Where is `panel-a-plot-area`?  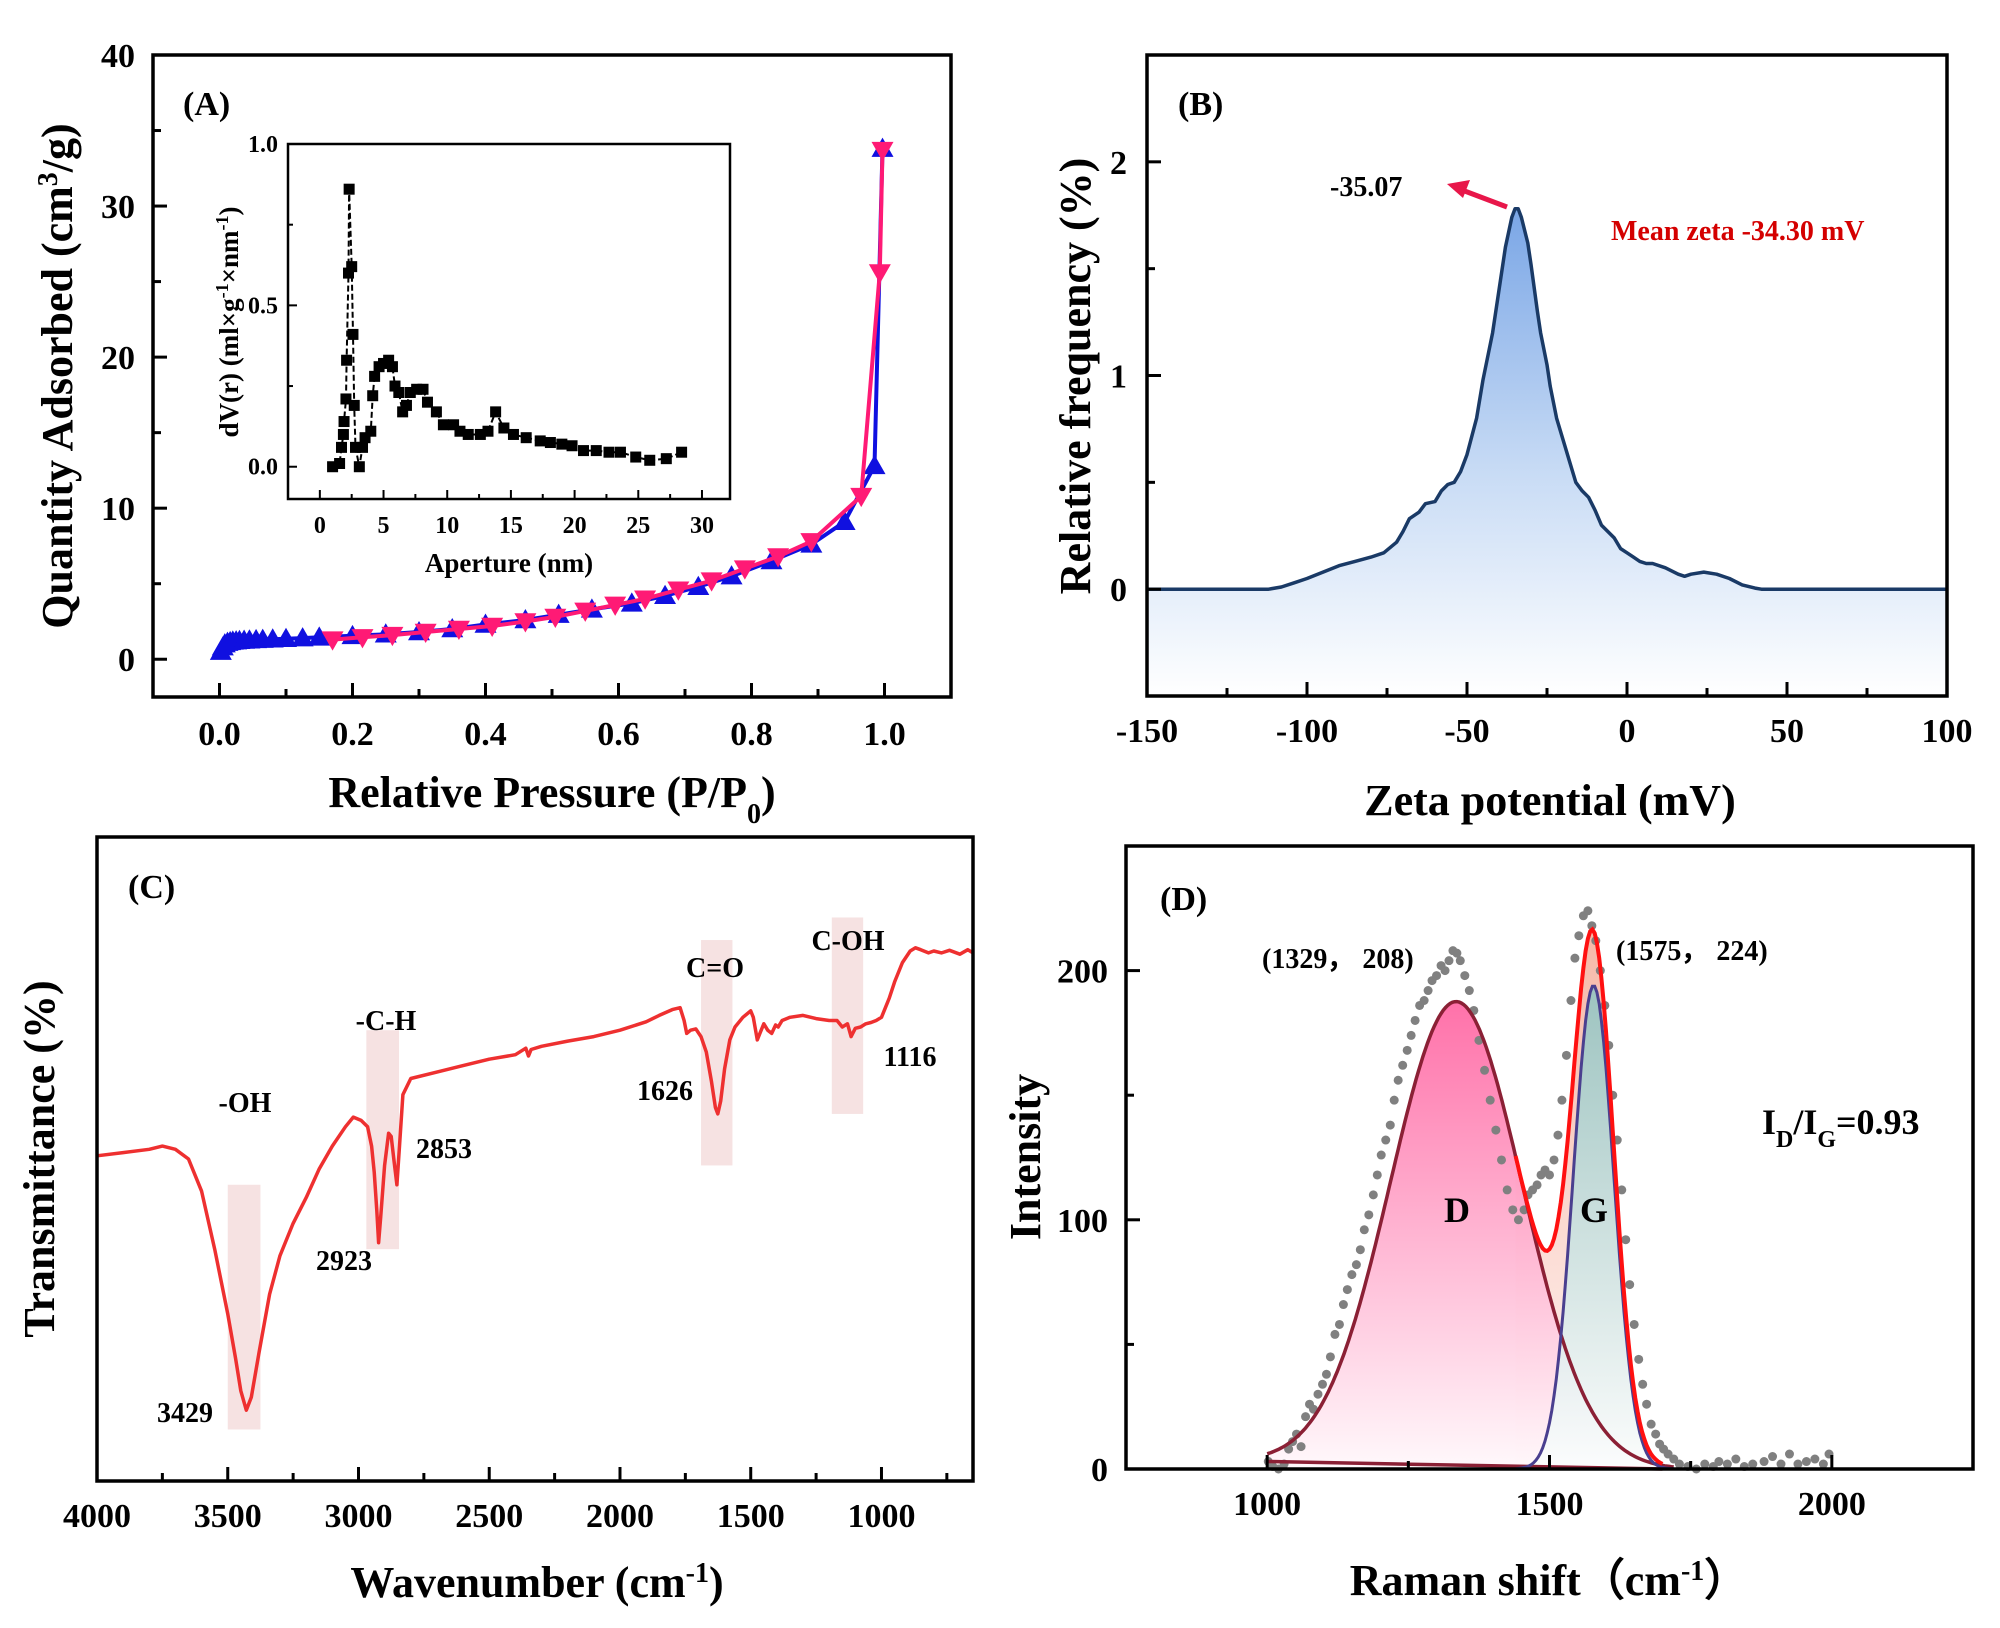 panel-a-plot-area is located at coordinates (551, 398).